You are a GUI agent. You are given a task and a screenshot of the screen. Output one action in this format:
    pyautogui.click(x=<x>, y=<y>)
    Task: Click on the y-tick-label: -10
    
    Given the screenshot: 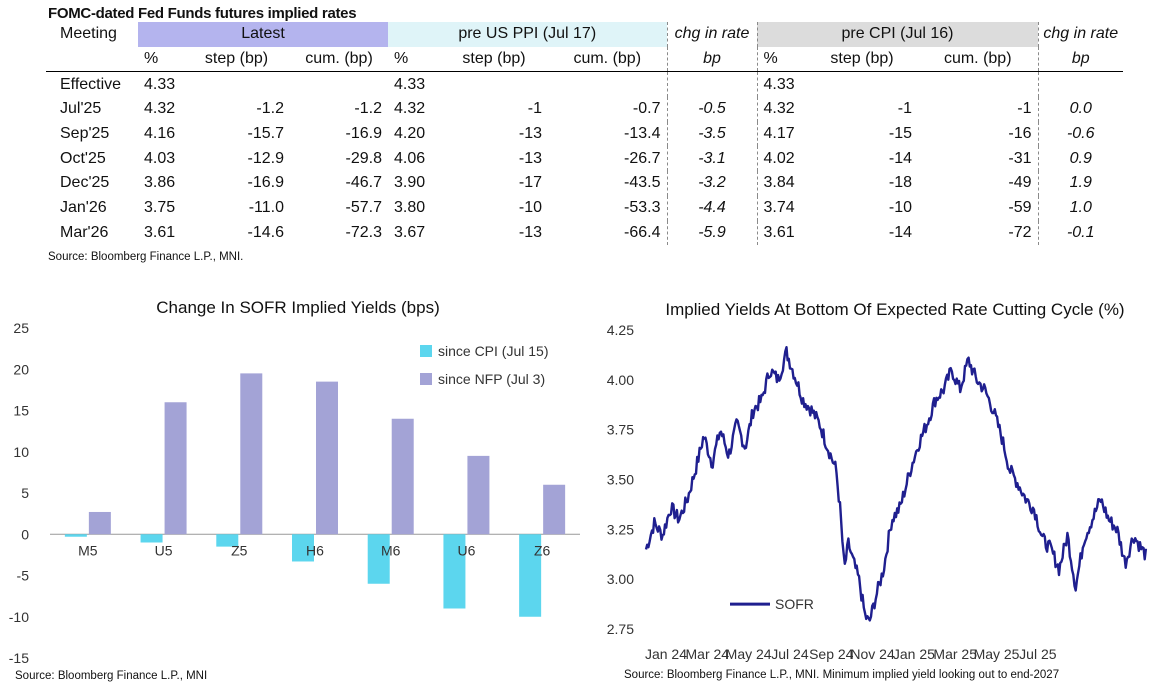 What is the action you would take?
    pyautogui.click(x=19, y=617)
    